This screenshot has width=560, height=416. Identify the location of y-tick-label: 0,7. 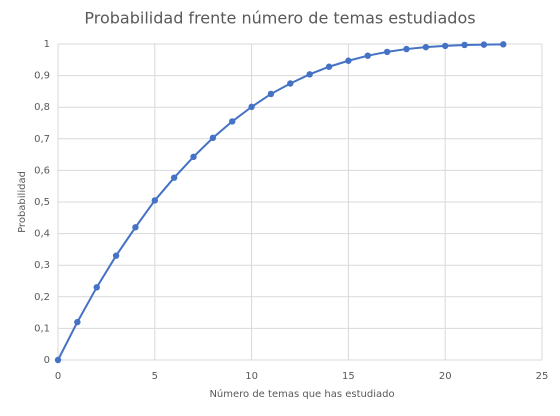
(42, 139).